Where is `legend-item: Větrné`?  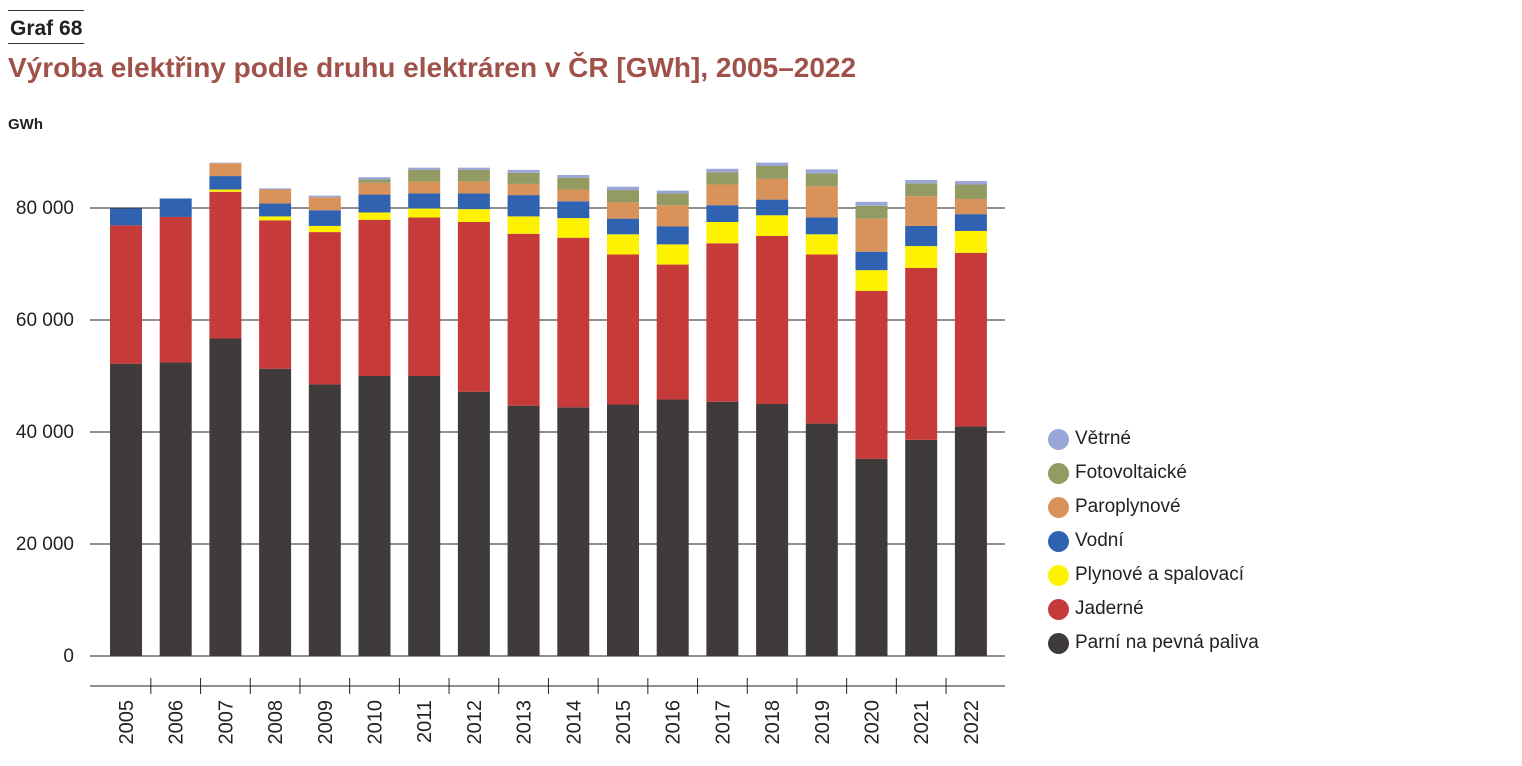
legend-item: Větrné is located at coordinates (1153, 439).